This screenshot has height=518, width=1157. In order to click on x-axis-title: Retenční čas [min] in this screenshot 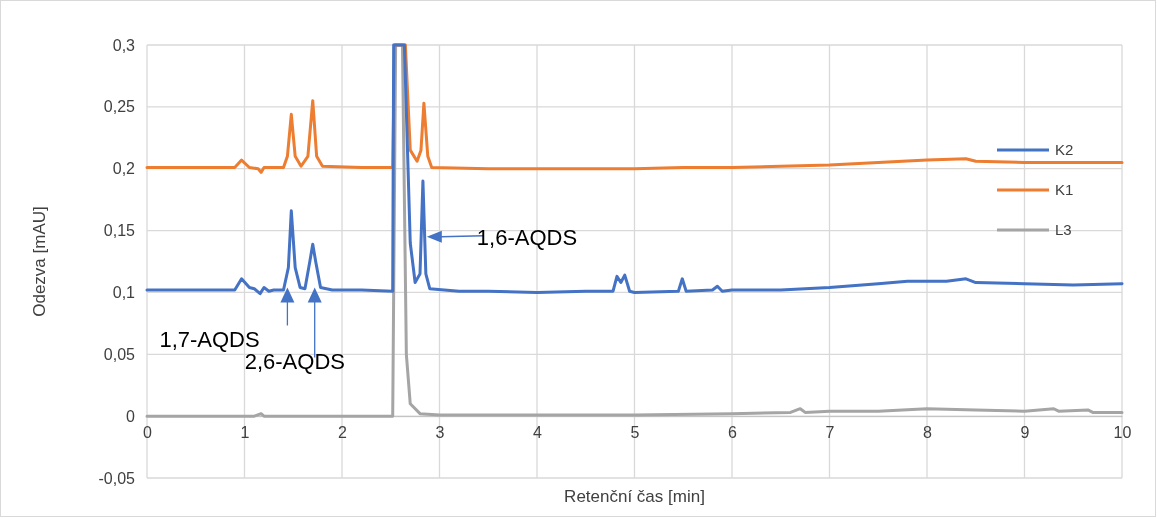, I will do `click(634, 496)`.